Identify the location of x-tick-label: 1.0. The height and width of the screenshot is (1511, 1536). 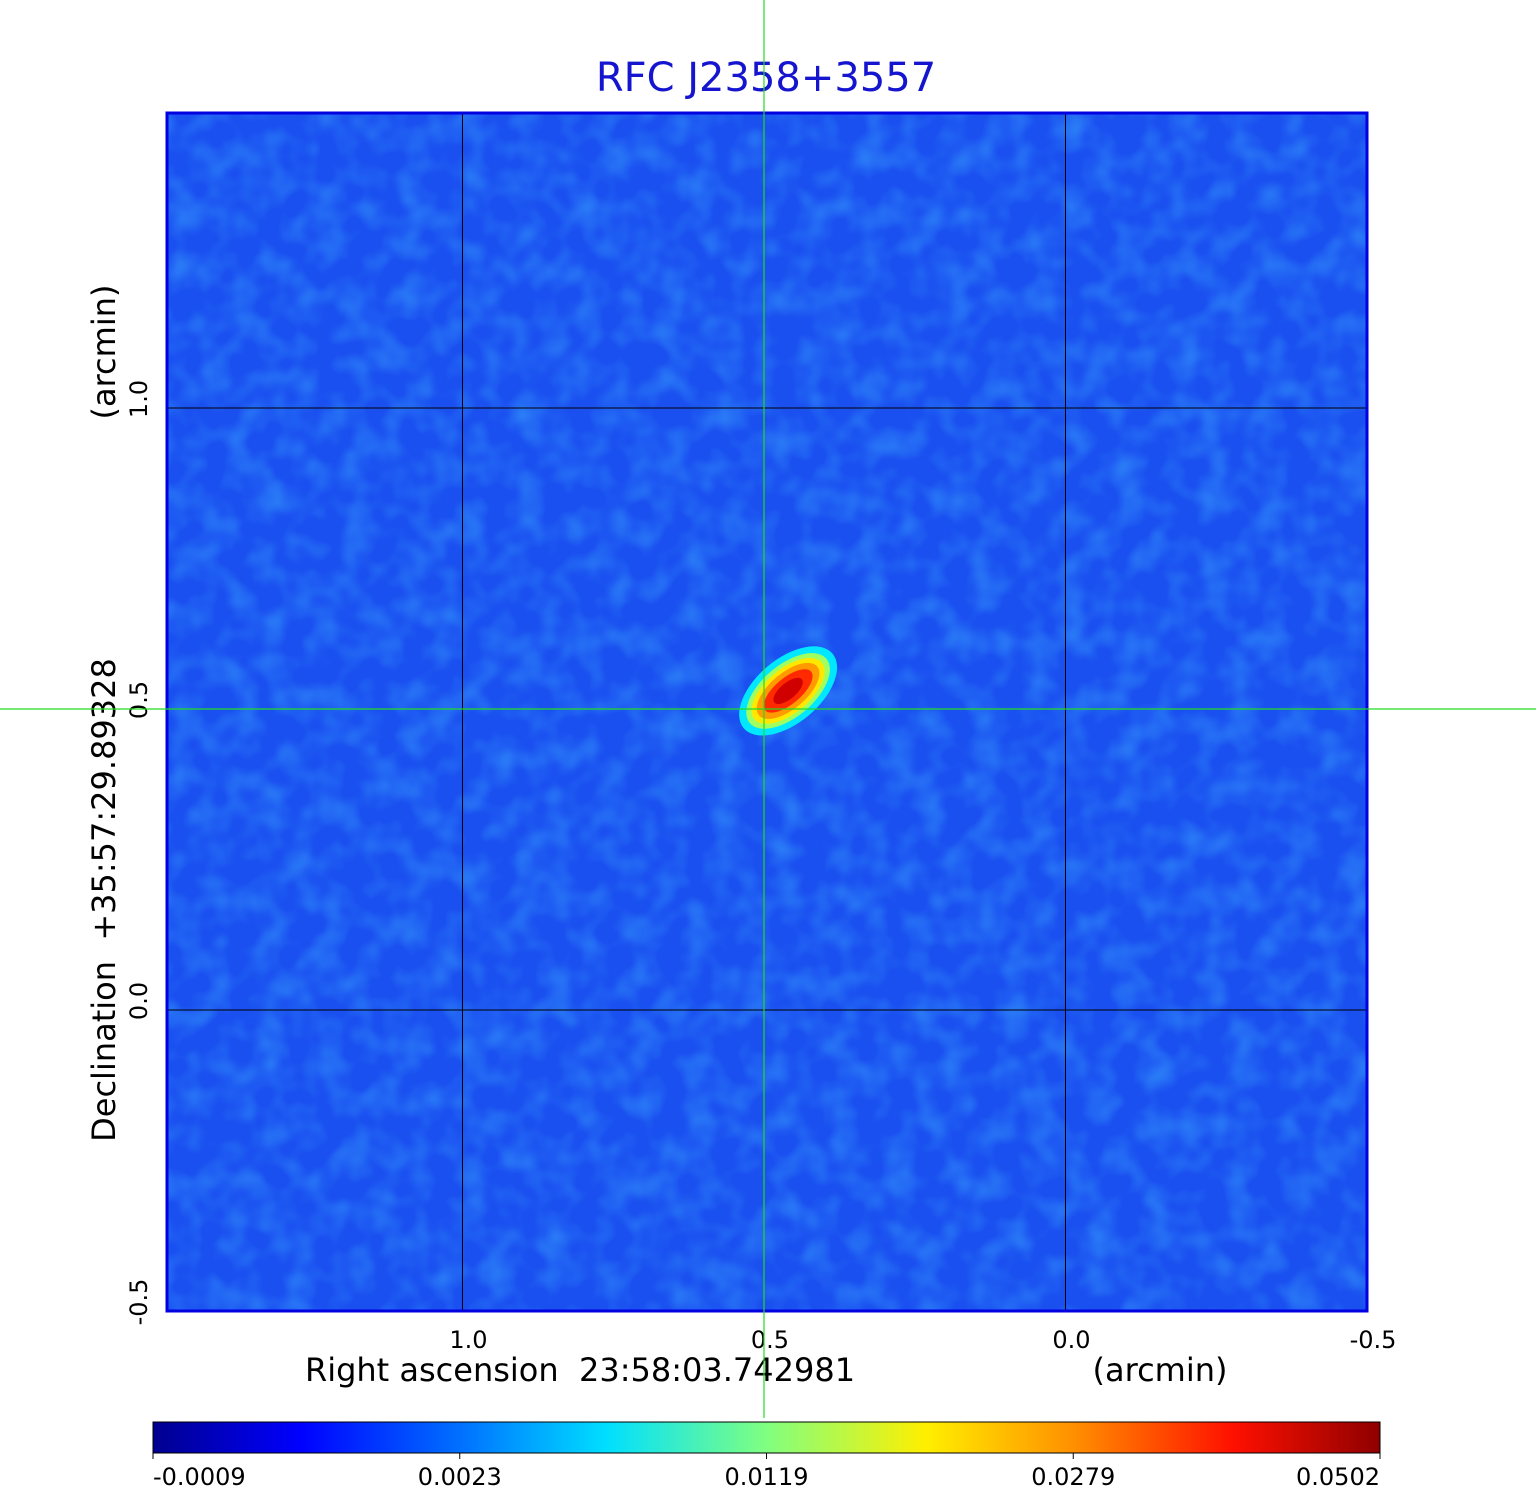
(468, 1340).